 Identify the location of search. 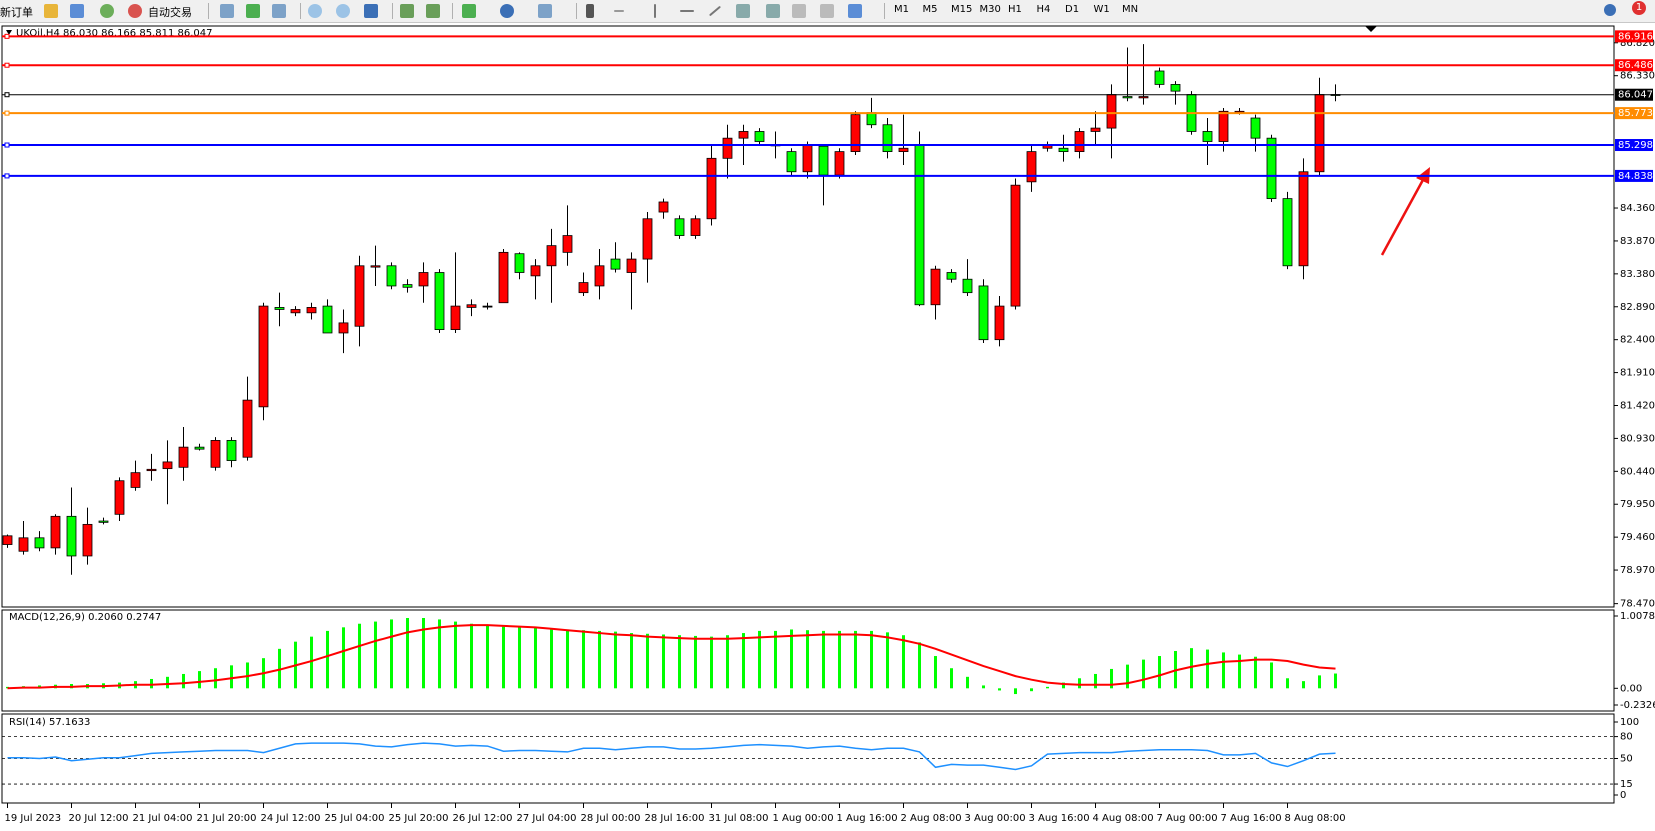
(1610, 10).